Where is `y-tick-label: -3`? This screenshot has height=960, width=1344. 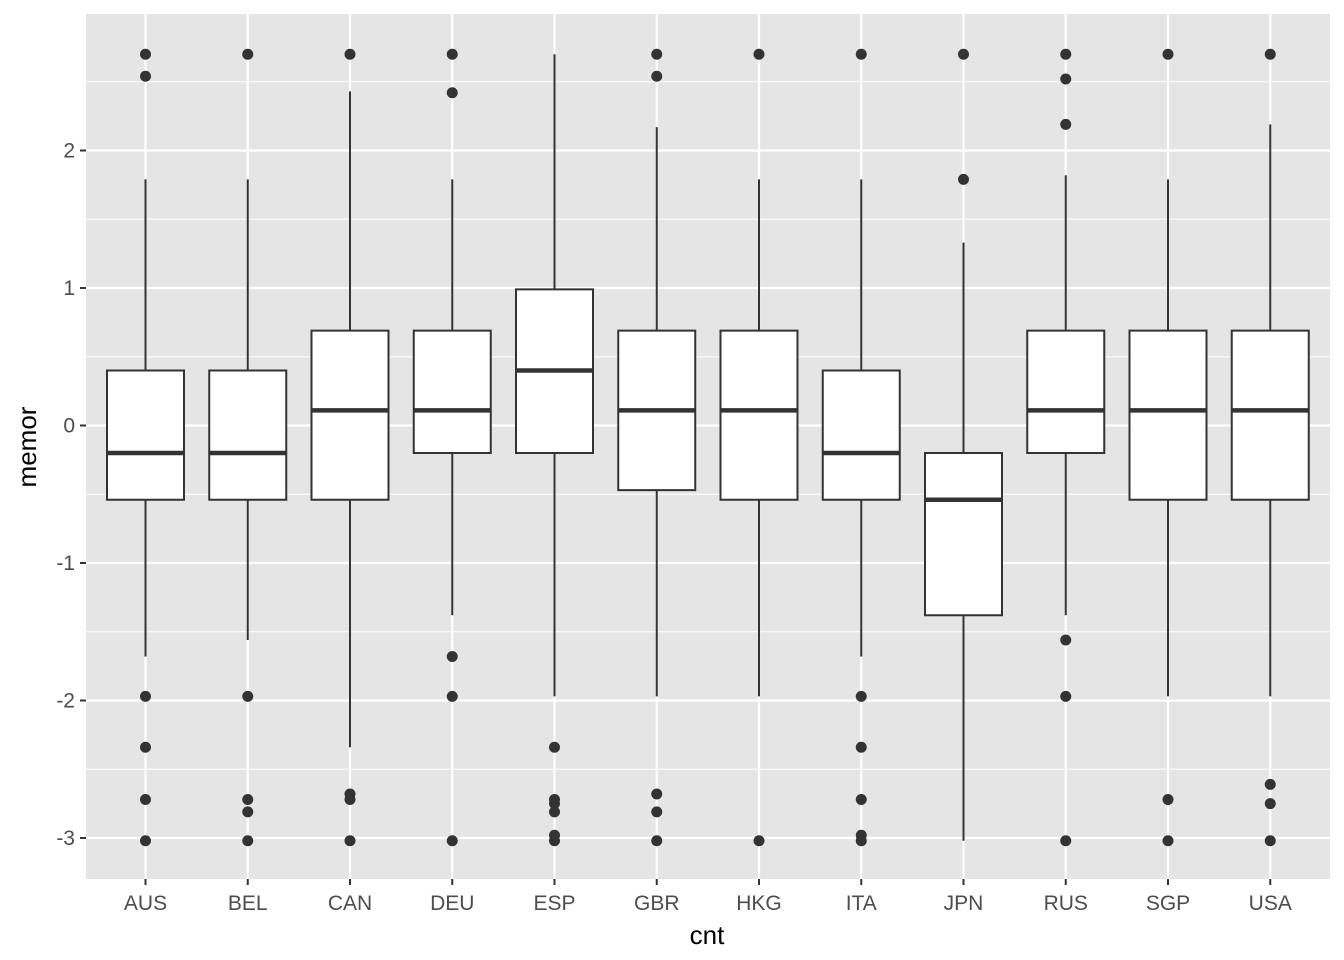 y-tick-label: -3 is located at coordinates (65, 838).